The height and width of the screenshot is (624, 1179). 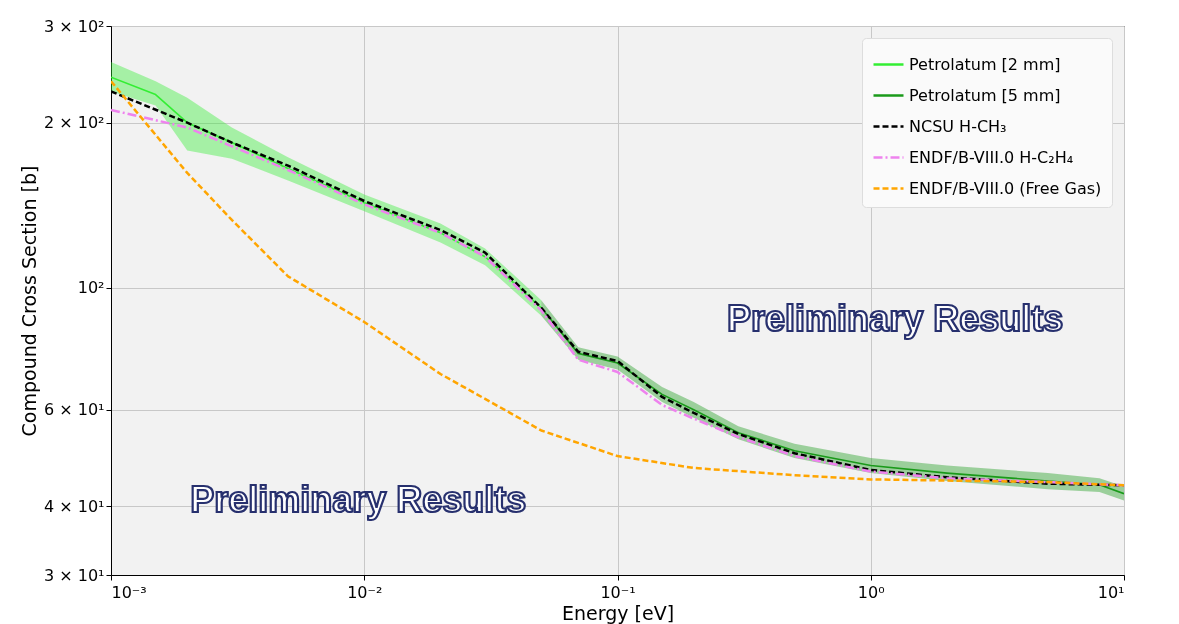 I want to click on x-tick-label: 10⁻³, so click(x=129, y=592).